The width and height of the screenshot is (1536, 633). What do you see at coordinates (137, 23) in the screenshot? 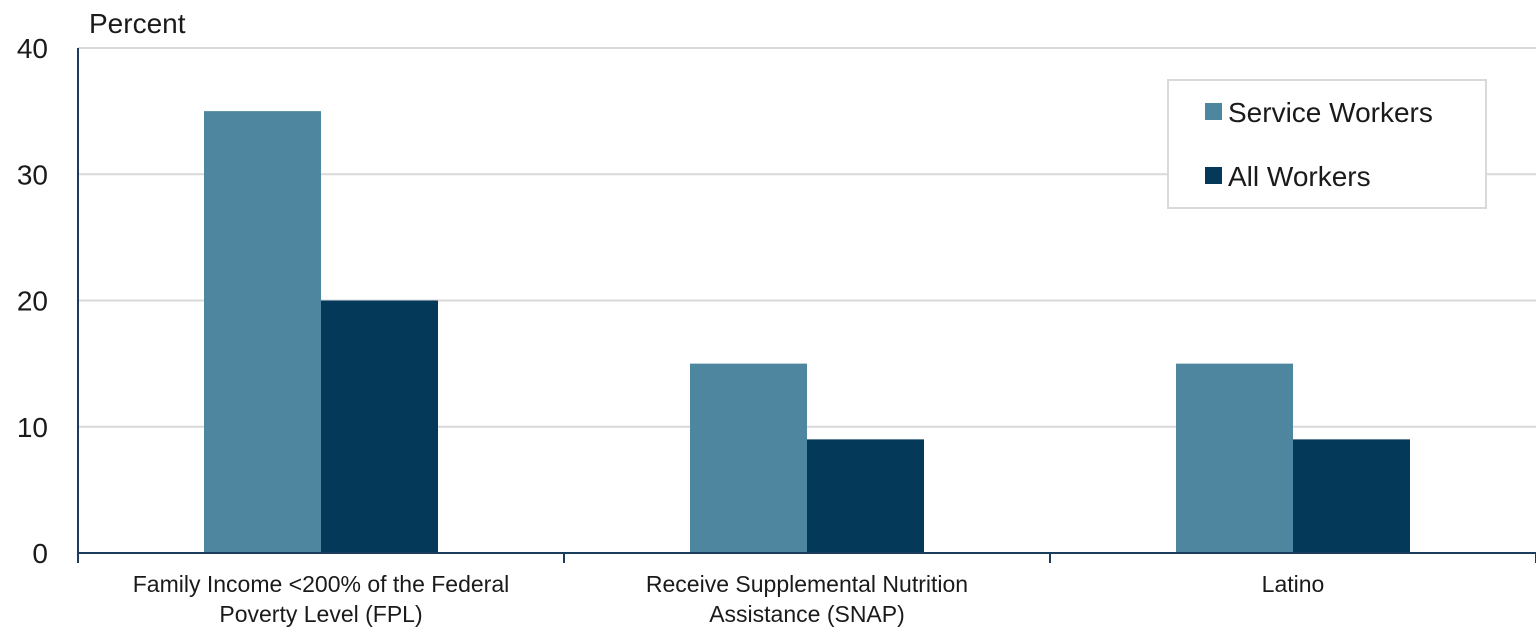
I see `y-axis-label: Percent` at bounding box center [137, 23].